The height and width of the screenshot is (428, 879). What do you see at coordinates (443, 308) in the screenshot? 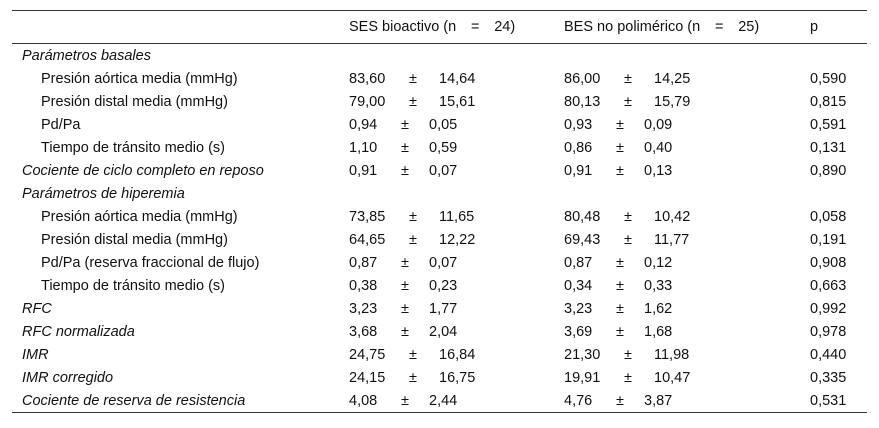
I see `ses-value-sd: 1,77` at bounding box center [443, 308].